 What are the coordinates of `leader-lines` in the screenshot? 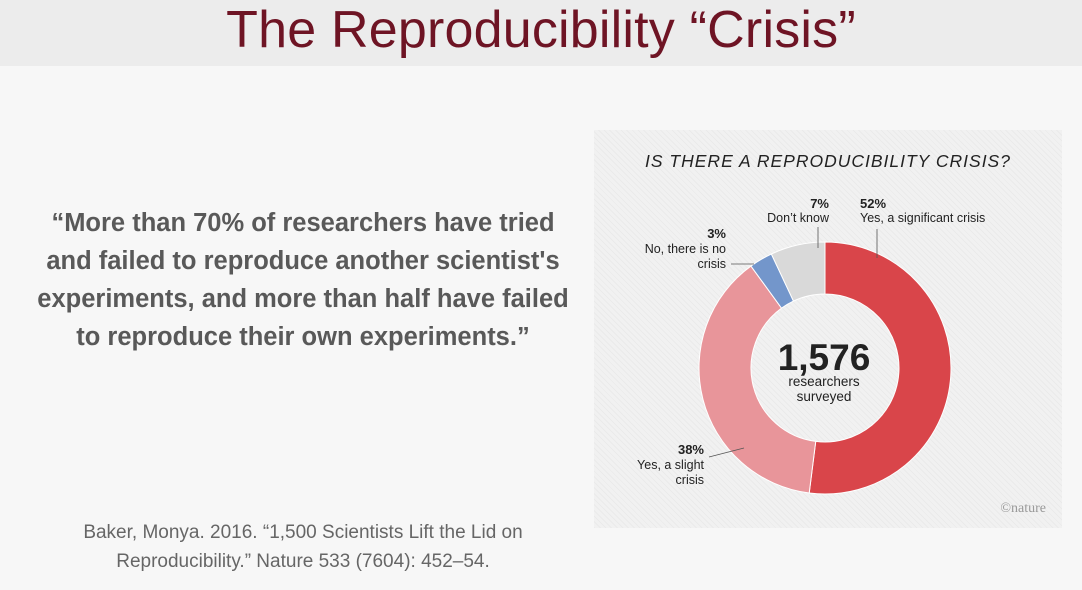 It's located at (793, 342).